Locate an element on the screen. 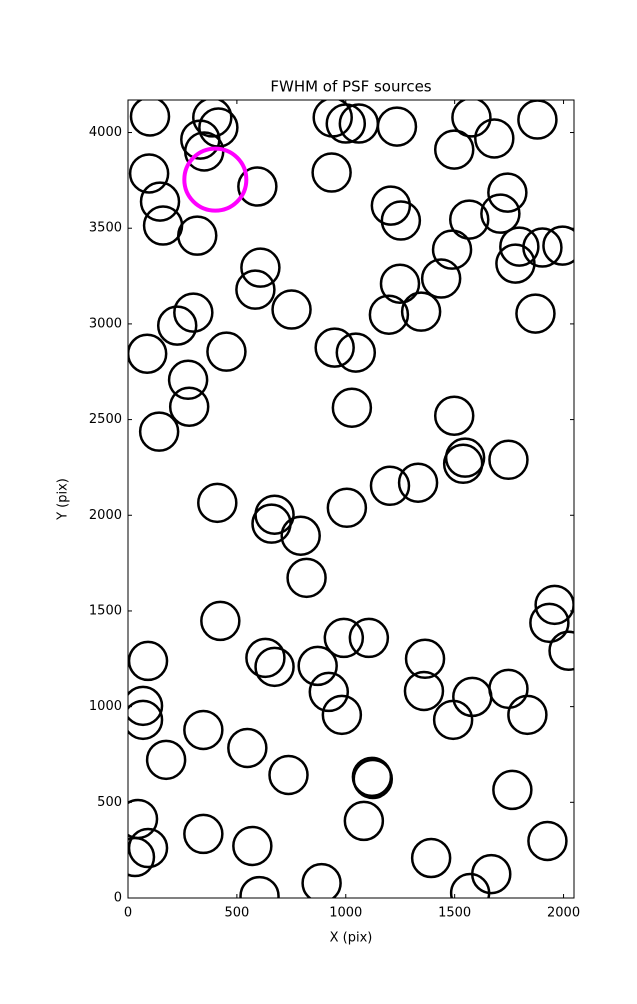  y-tick-label: 3000 is located at coordinates (105, 323).